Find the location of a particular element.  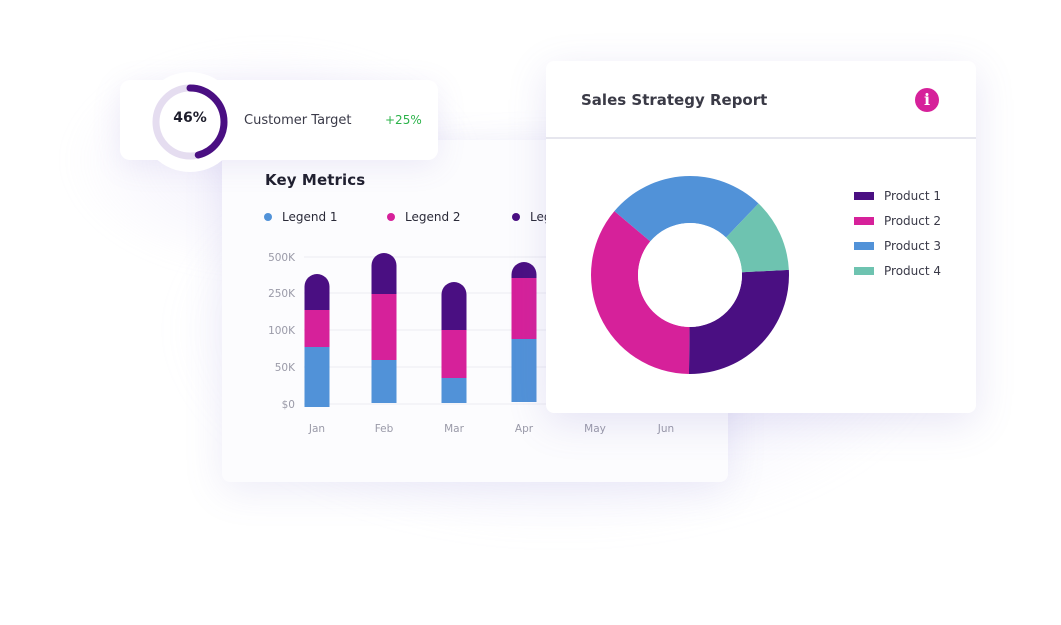

info-icon: i is located at coordinates (927, 100).